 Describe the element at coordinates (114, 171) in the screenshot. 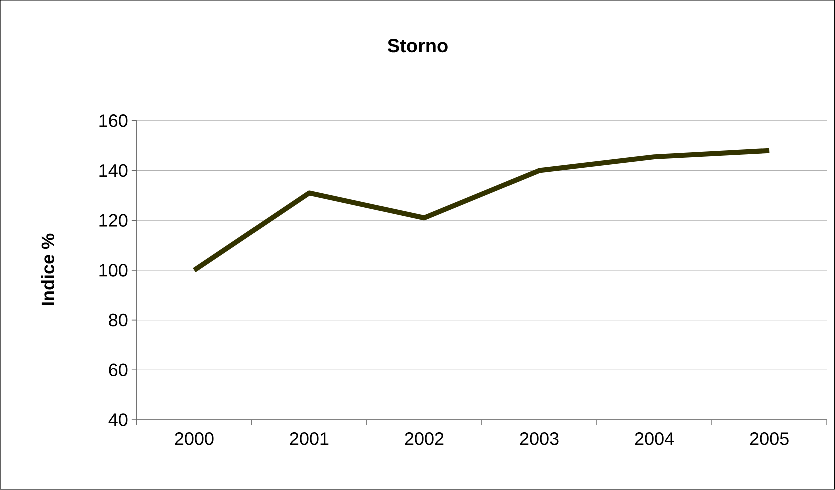

I see `y-tick-label: 140` at that location.